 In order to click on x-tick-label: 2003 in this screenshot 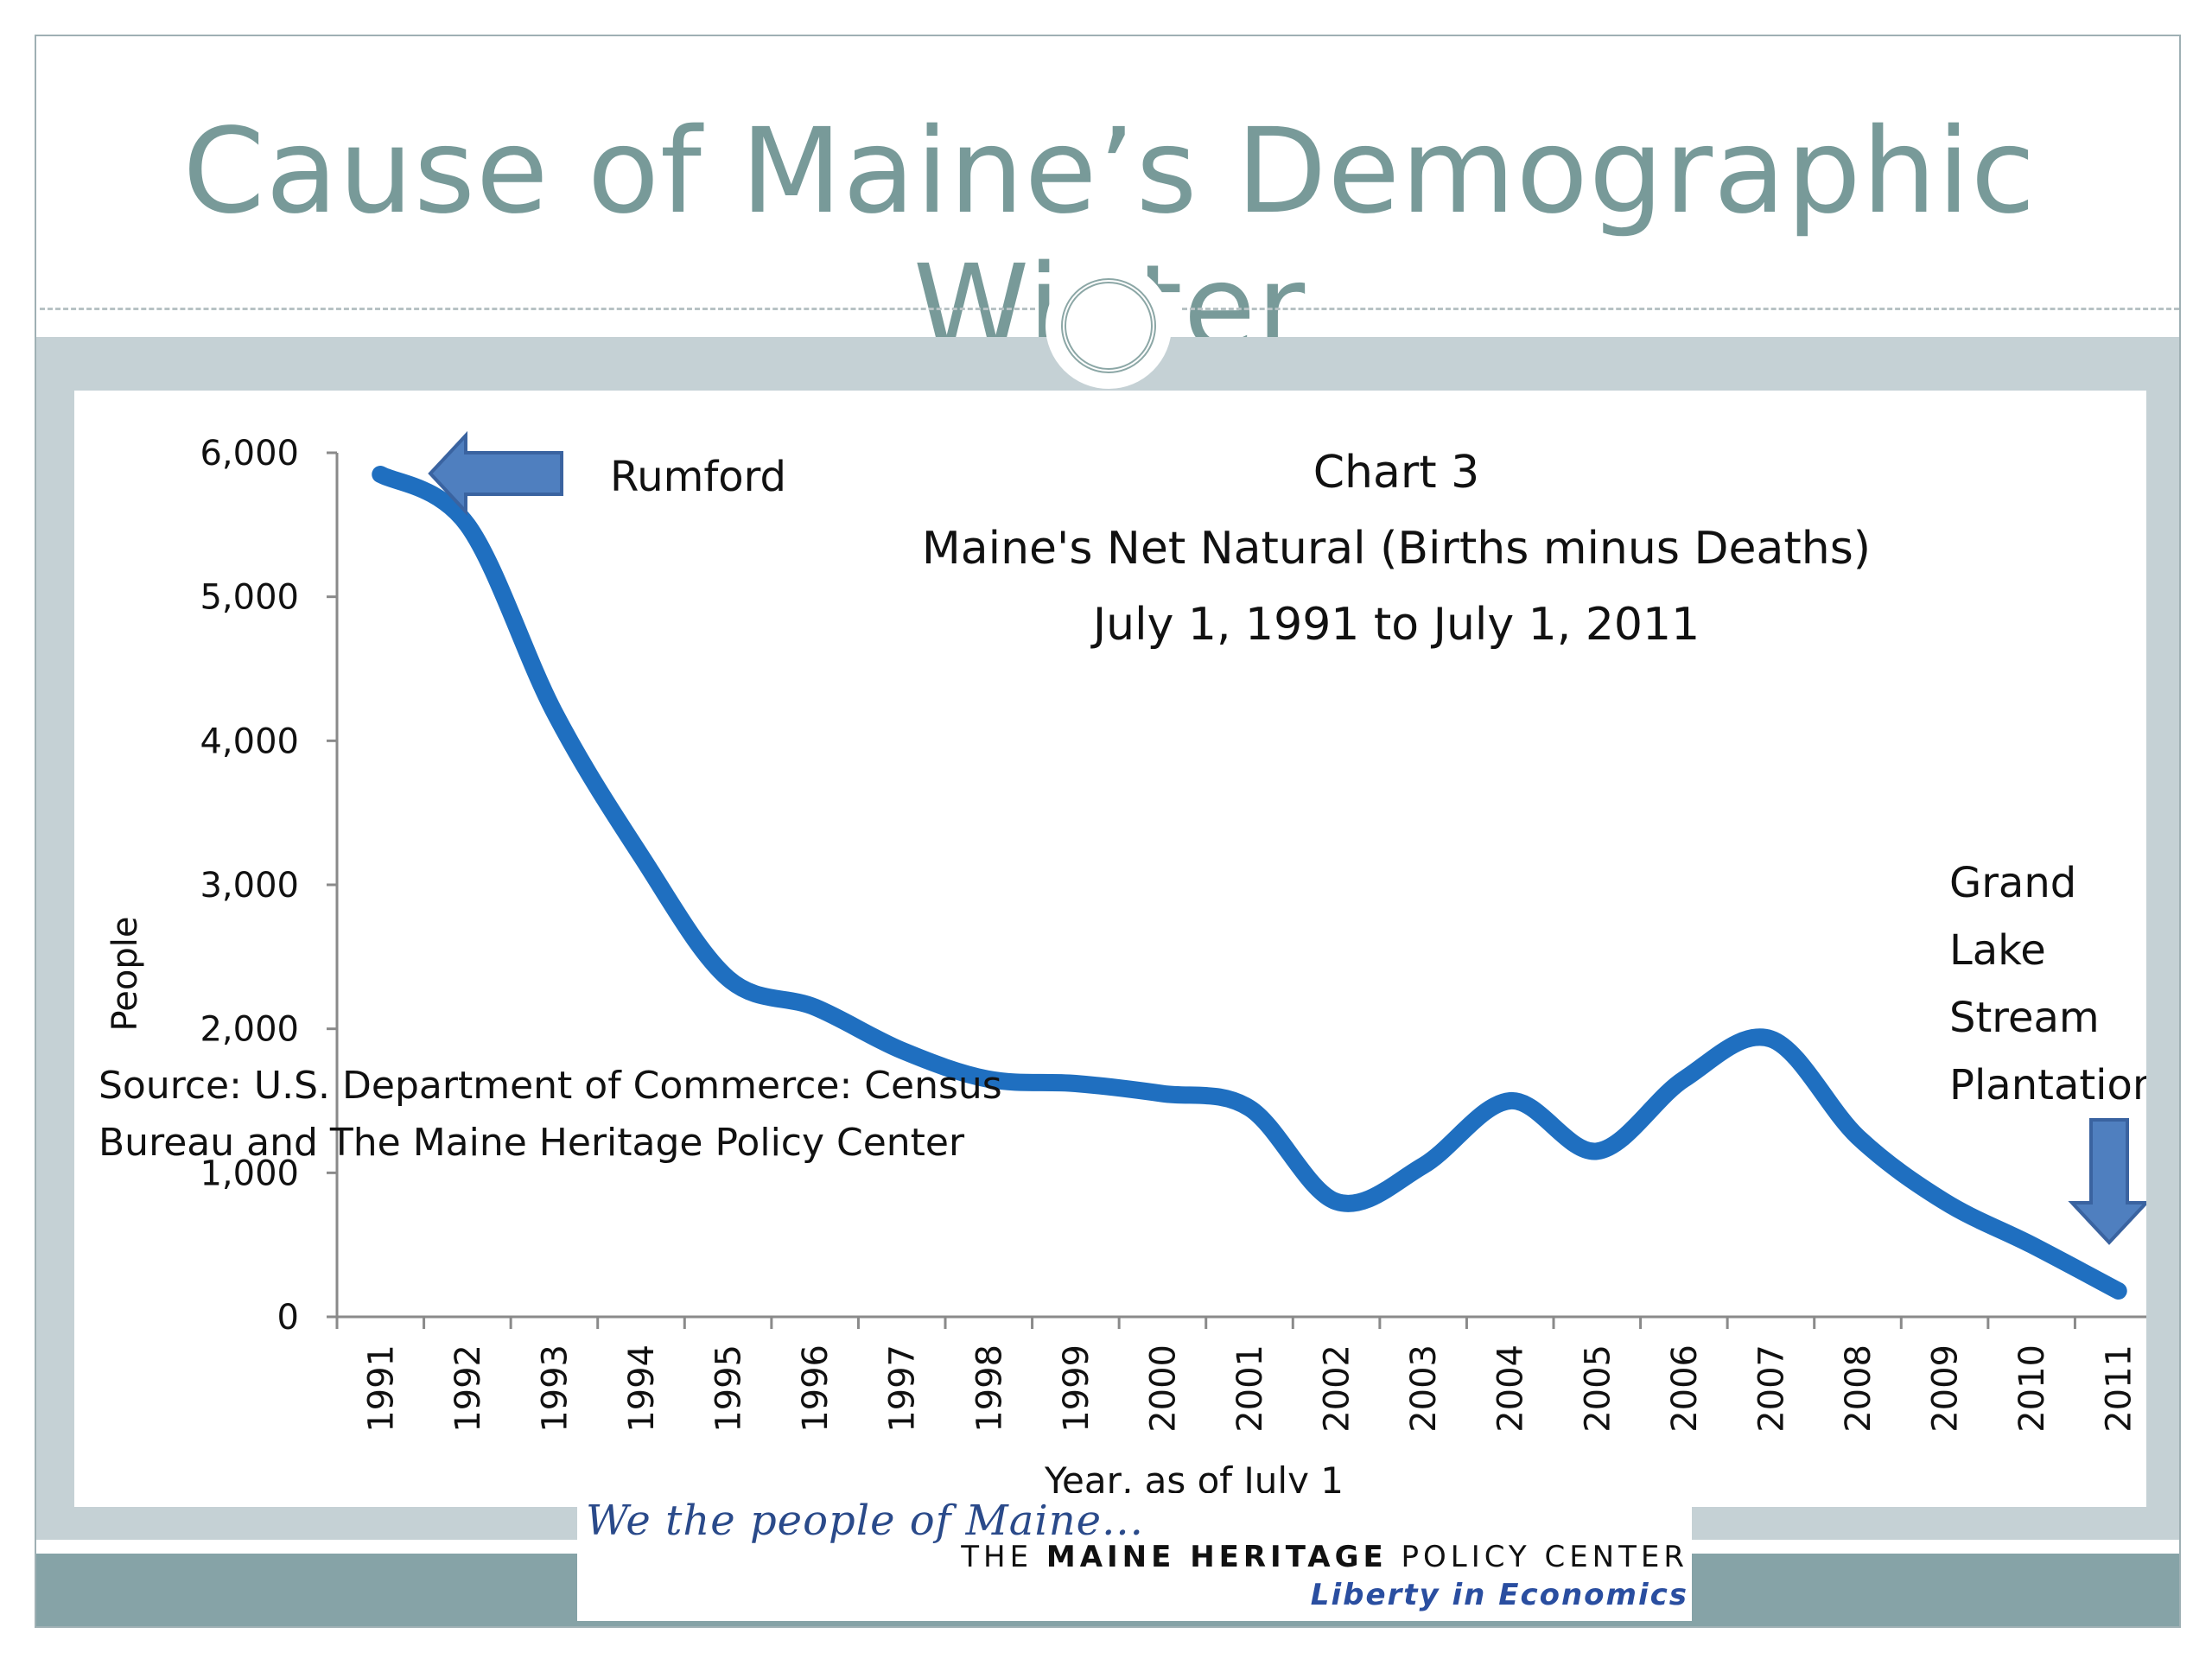, I will do `click(1424, 1388)`.